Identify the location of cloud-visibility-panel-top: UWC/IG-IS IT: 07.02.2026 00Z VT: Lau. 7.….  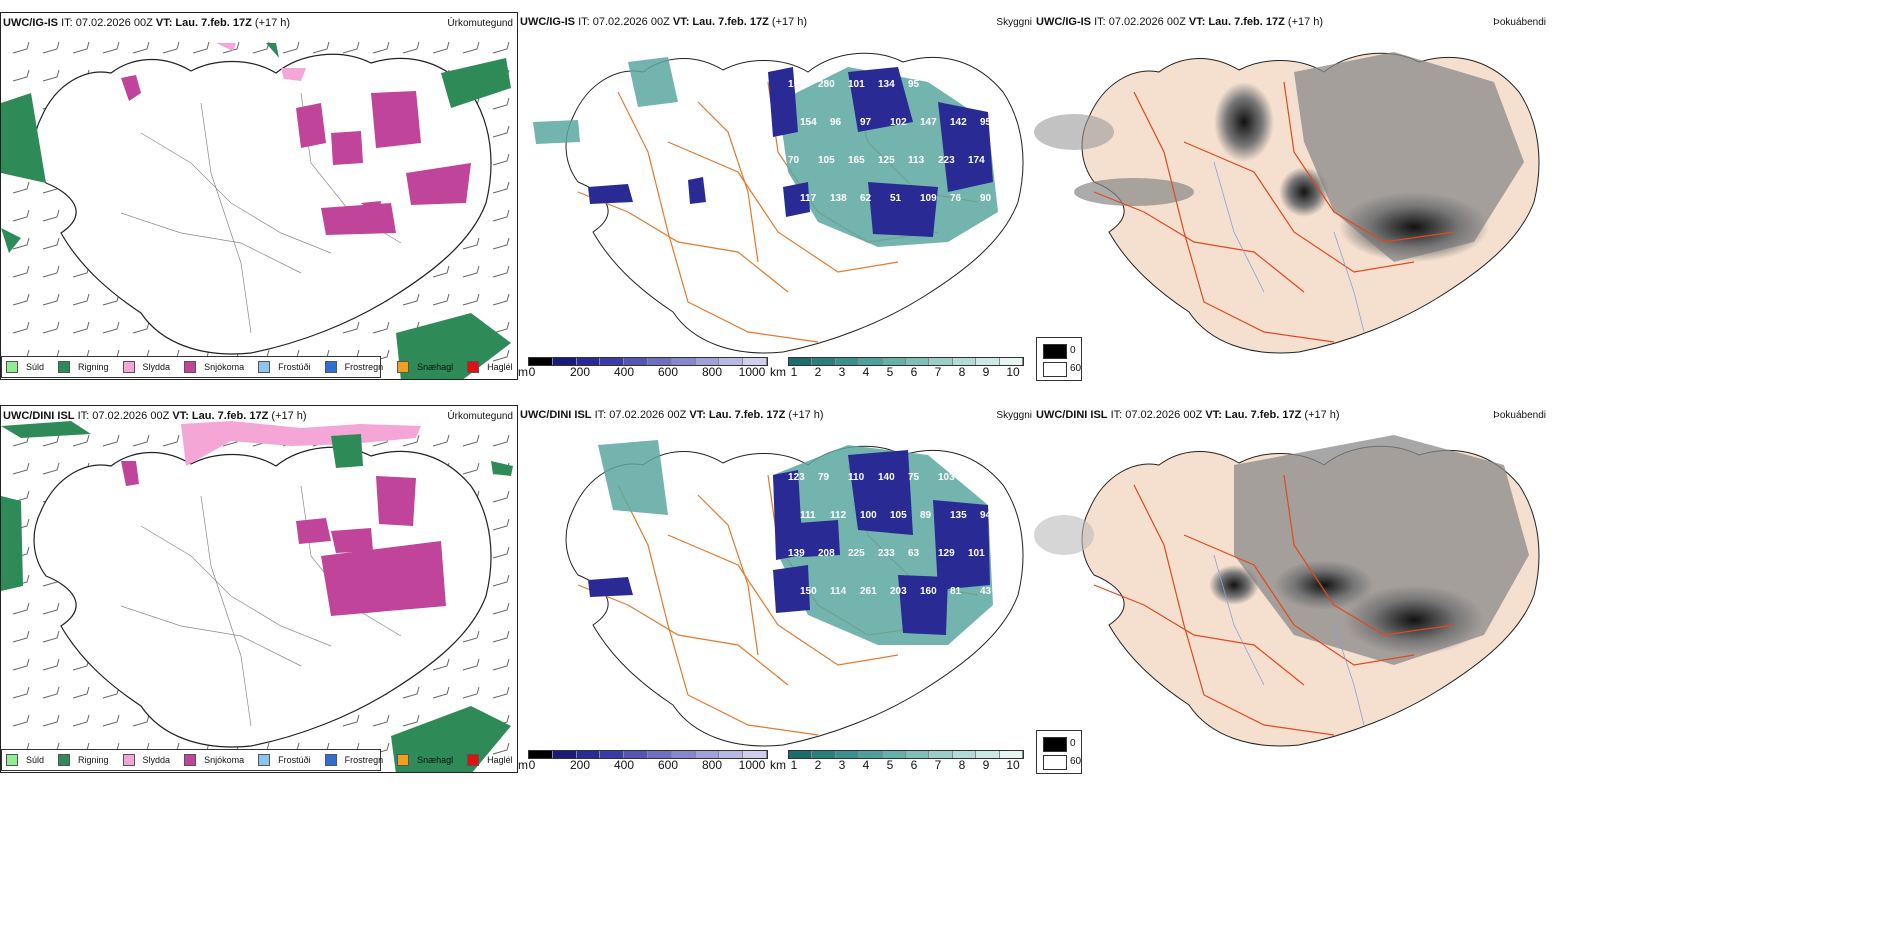
(776, 196).